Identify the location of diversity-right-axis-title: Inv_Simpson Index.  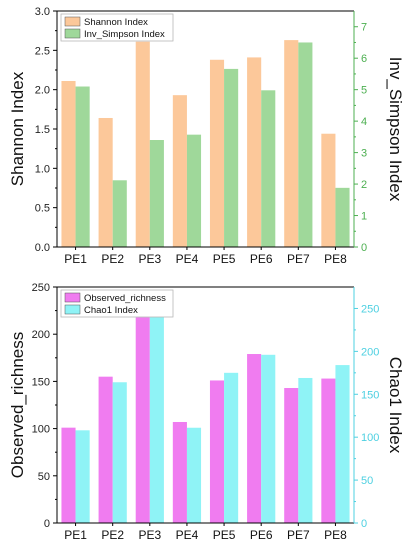
(395, 129).